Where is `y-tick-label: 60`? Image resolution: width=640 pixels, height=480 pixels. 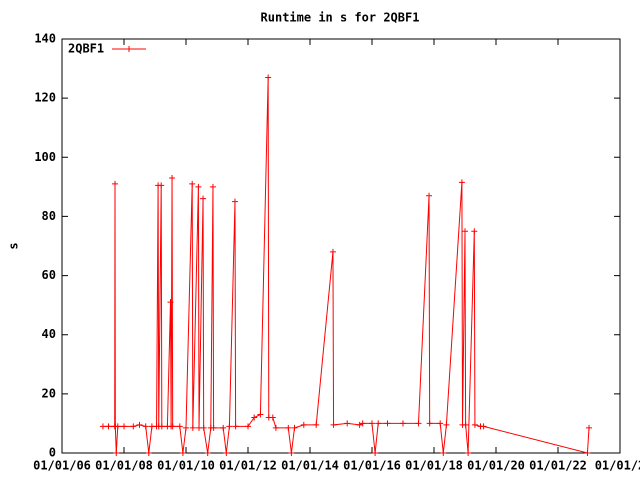 y-tick-label: 60 is located at coordinates (49, 275).